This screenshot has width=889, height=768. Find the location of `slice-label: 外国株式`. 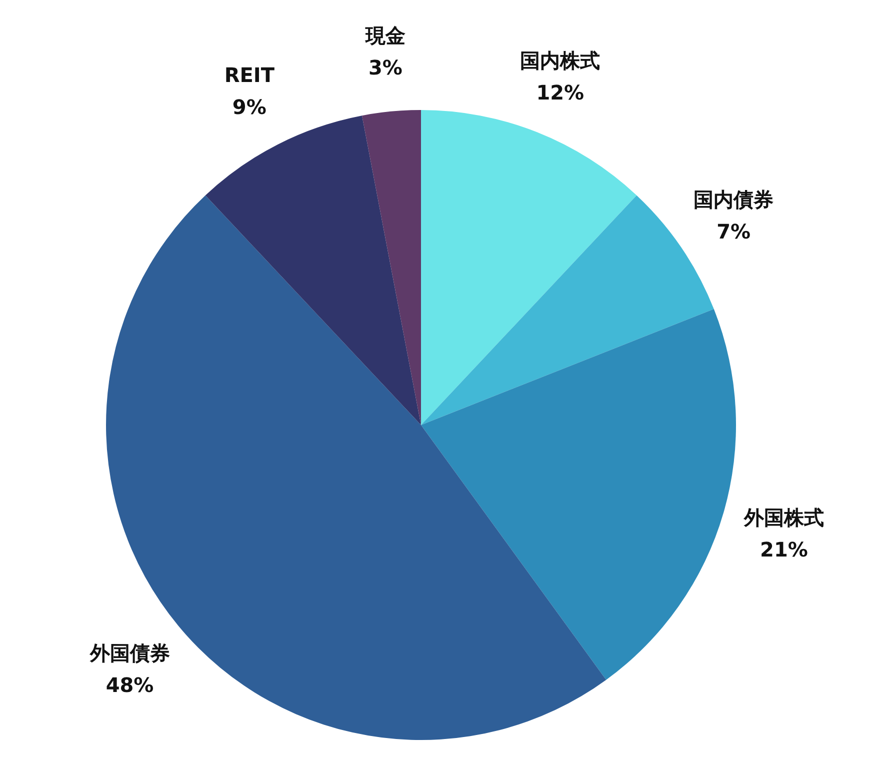

slice-label: 外国株式 is located at coordinates (783, 517).